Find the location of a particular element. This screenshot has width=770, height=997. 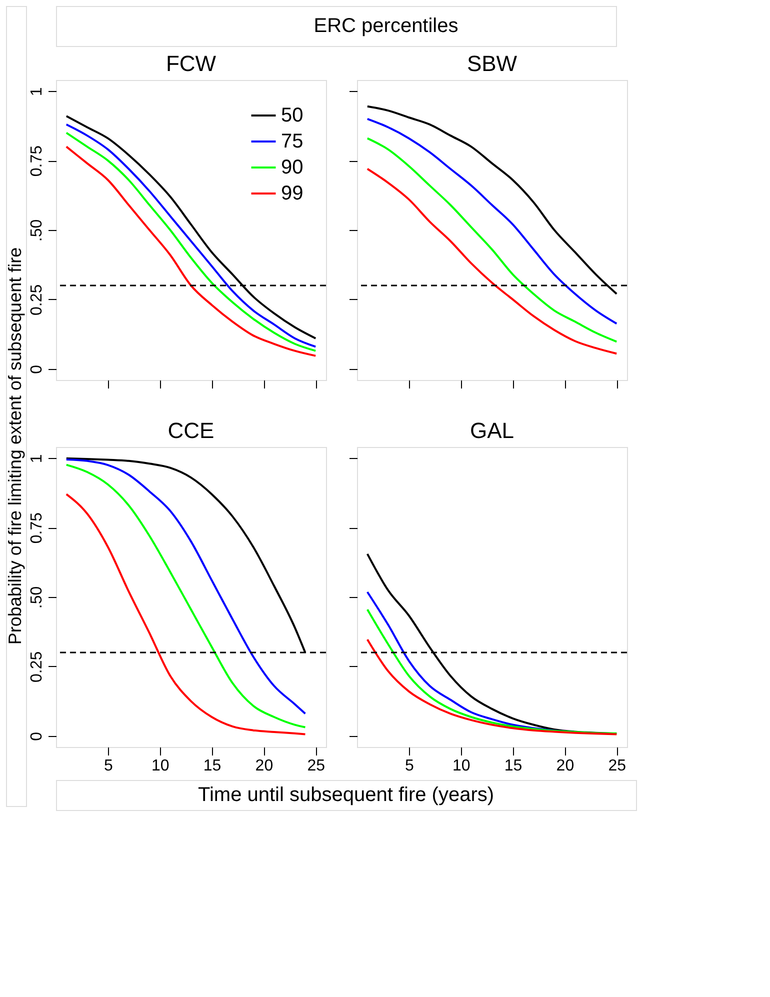

x-axis-title: Time until subsequent fire (years) is located at coordinates (346, 795).